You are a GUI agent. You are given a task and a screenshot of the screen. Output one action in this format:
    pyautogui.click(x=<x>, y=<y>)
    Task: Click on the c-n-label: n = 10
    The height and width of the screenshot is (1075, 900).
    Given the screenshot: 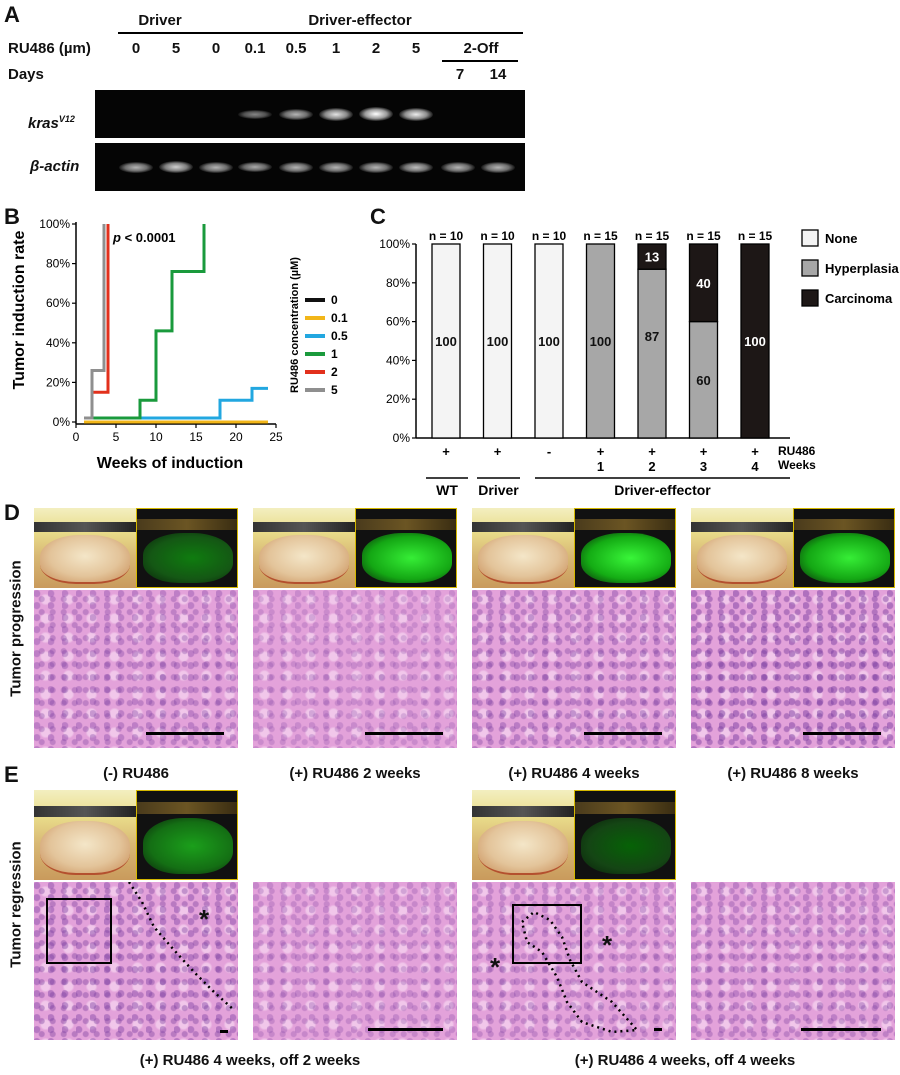 What is the action you would take?
    pyautogui.click(x=497, y=236)
    